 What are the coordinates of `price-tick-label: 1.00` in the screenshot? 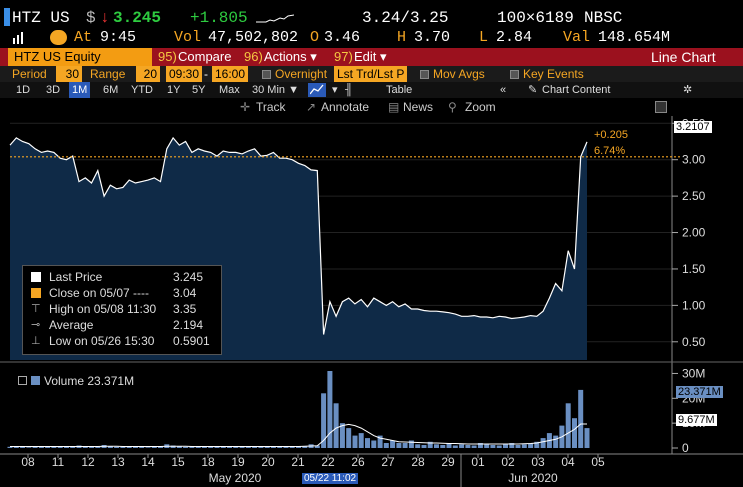 It's located at (694, 305).